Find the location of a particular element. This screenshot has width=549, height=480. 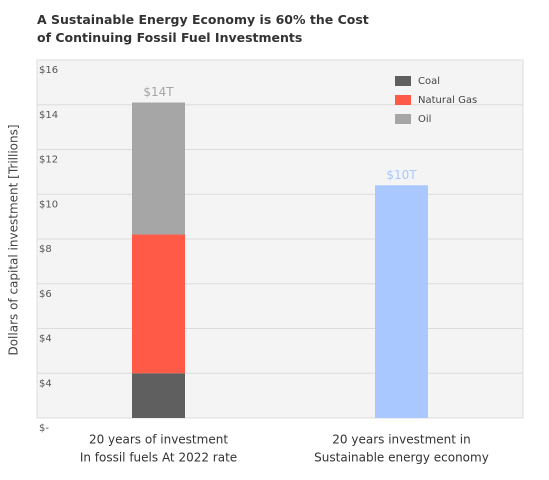

x-tick-label: 20 years of investment is located at coordinates (158, 440).